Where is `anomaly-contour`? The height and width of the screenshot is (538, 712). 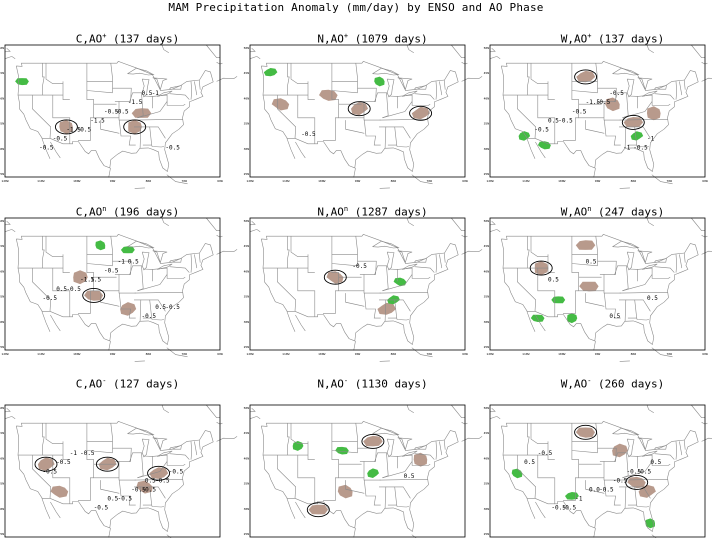
anomaly-contour is located at coordinates (318, 510).